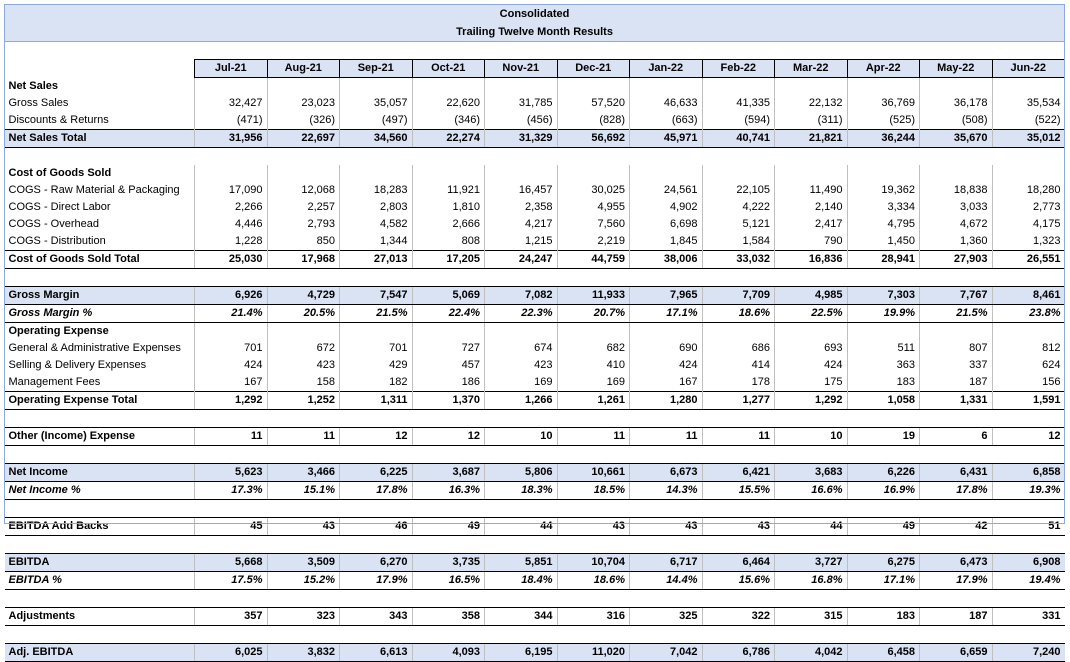  Describe the element at coordinates (738, 103) in the screenshot. I see `value-cell: 41,335` at that location.